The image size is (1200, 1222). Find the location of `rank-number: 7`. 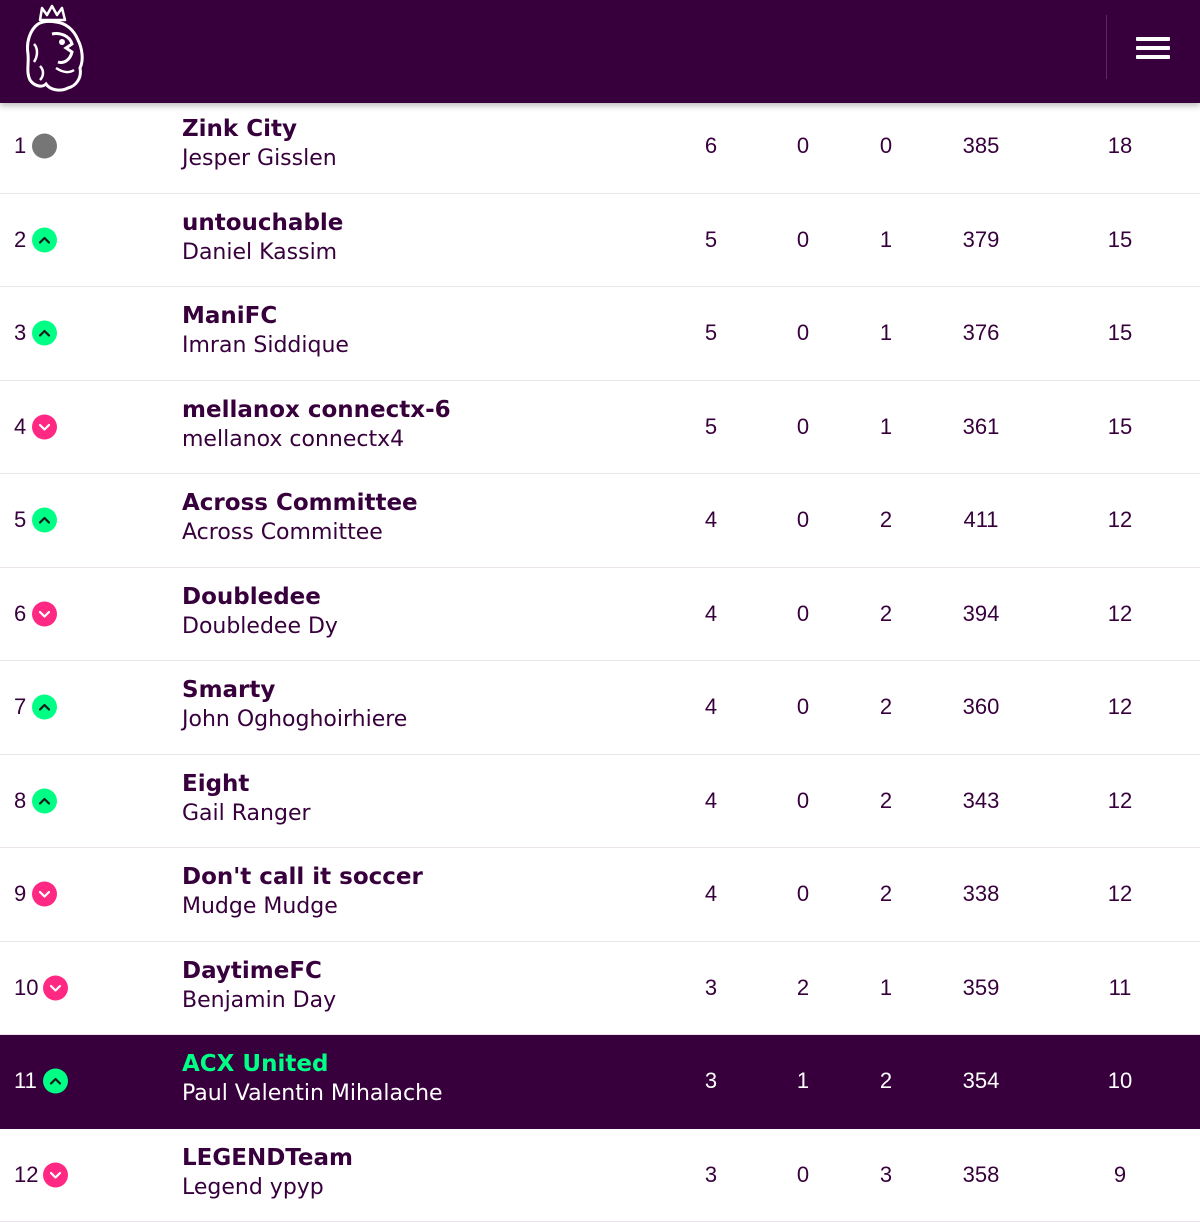

rank-number: 7 is located at coordinates (20, 707).